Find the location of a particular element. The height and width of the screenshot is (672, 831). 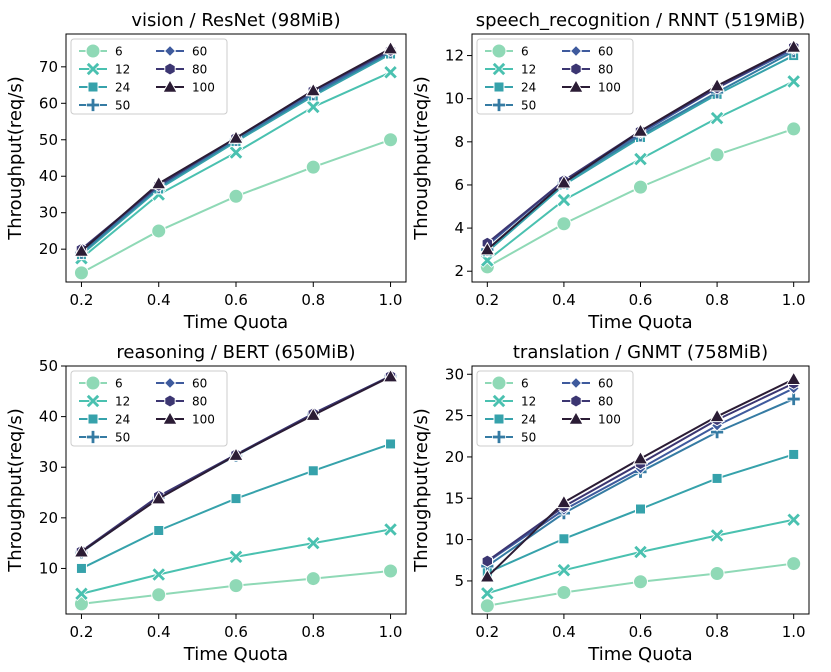

x-tick-label: 1.0 is located at coordinates (794, 300).